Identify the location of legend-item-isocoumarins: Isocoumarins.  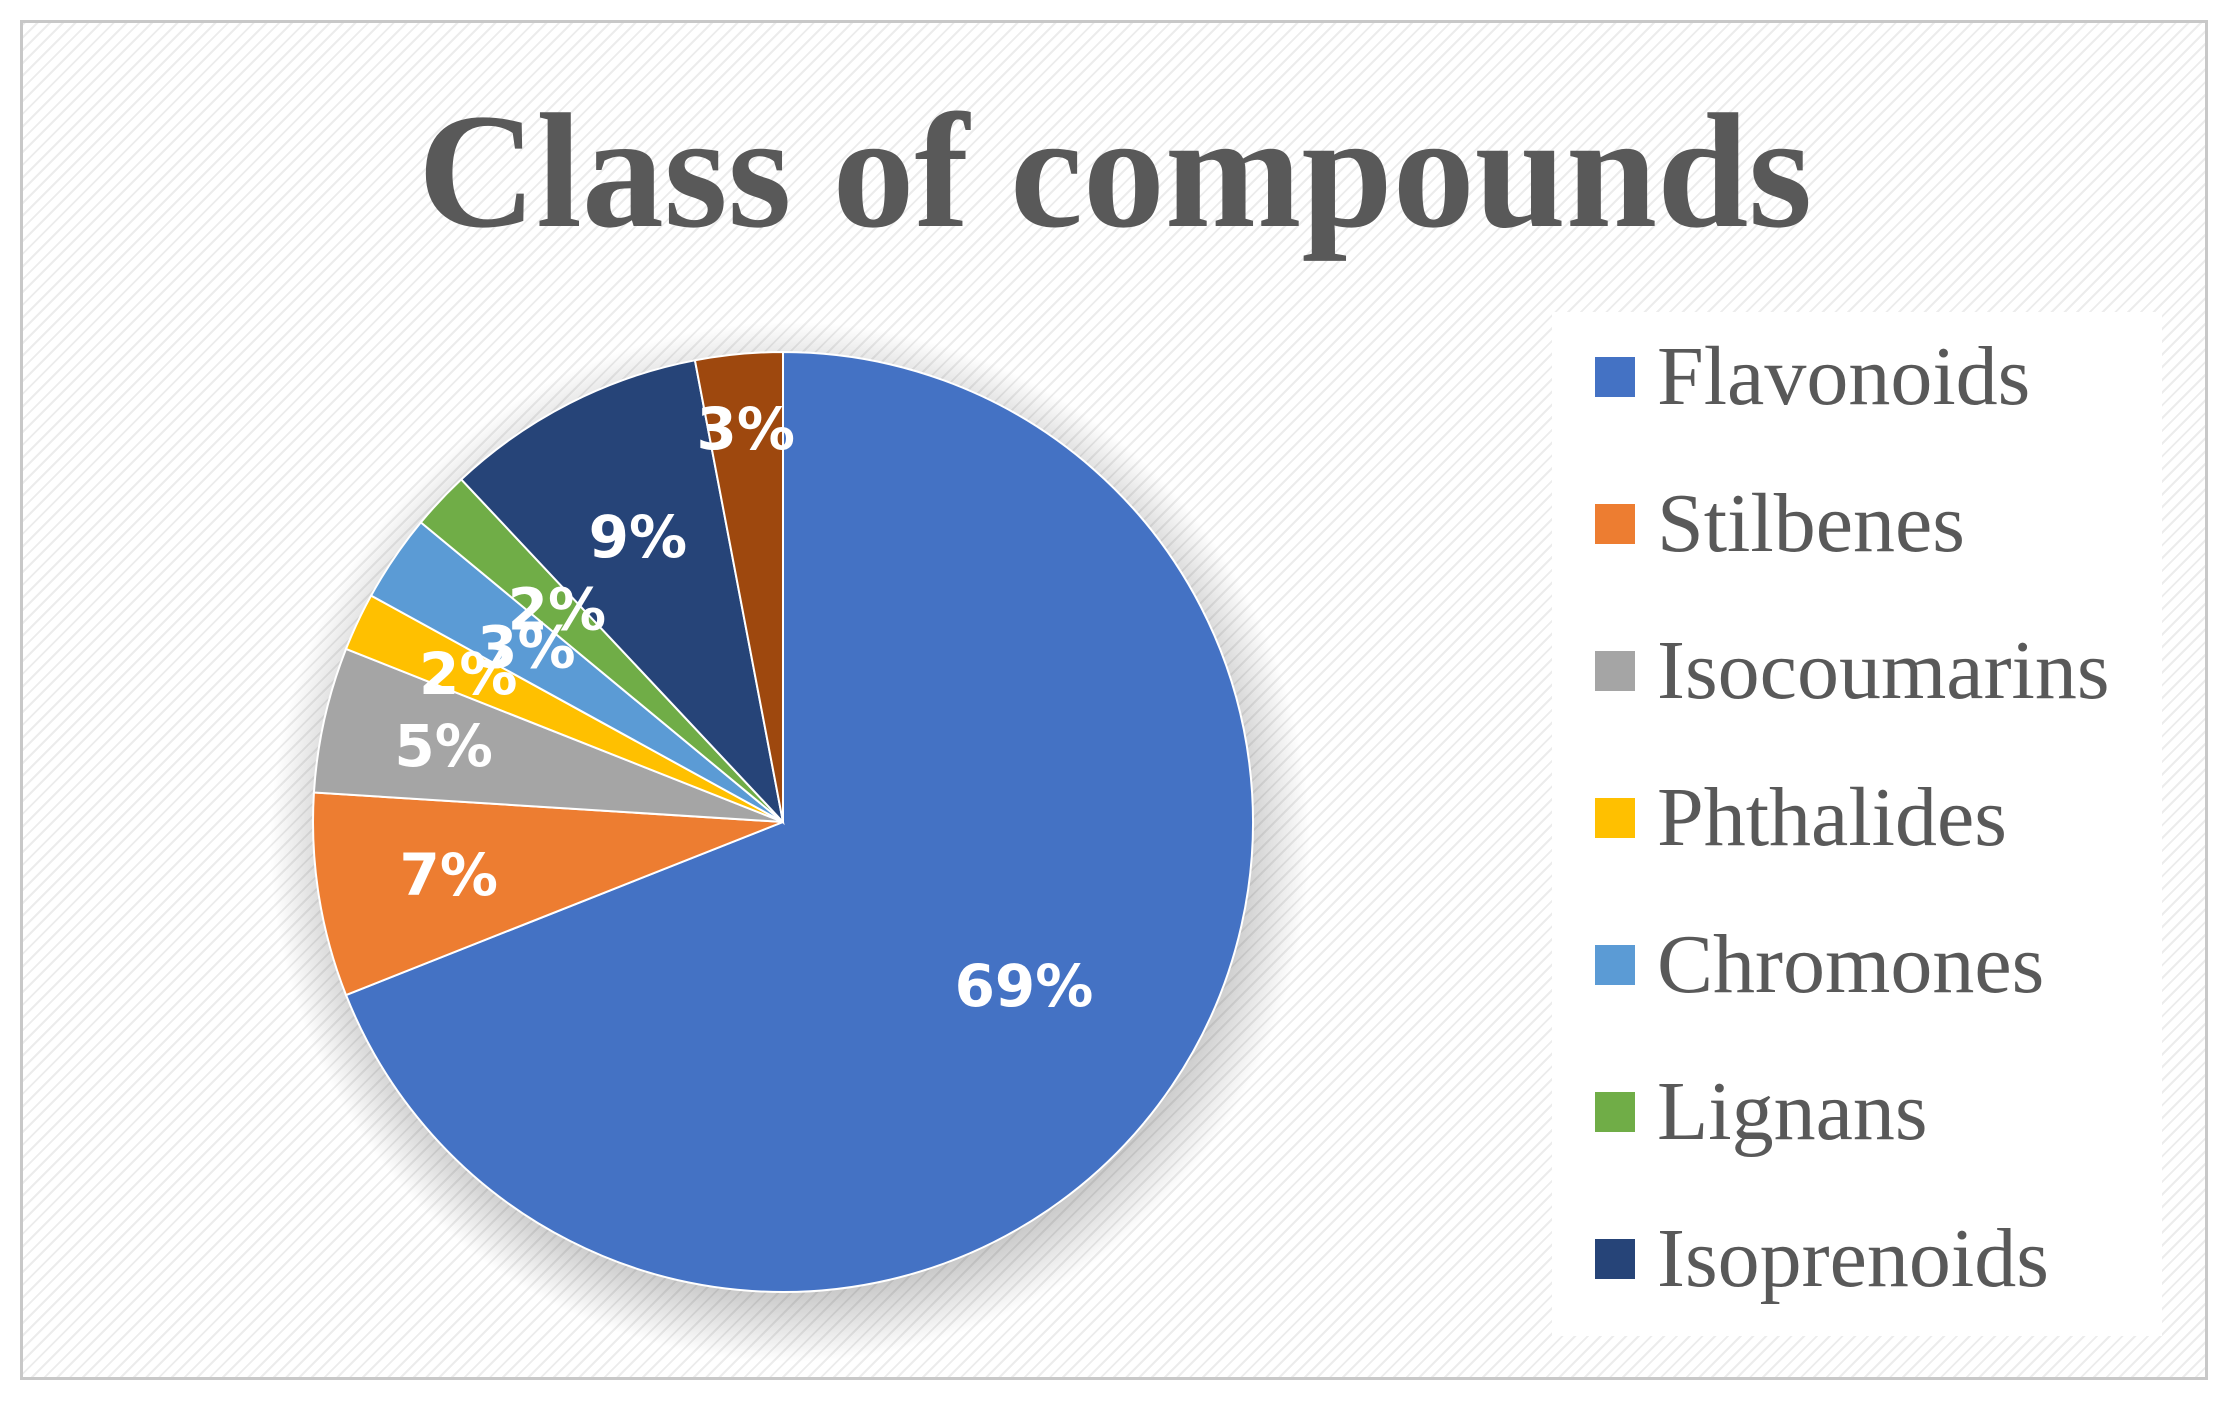
(1852, 671).